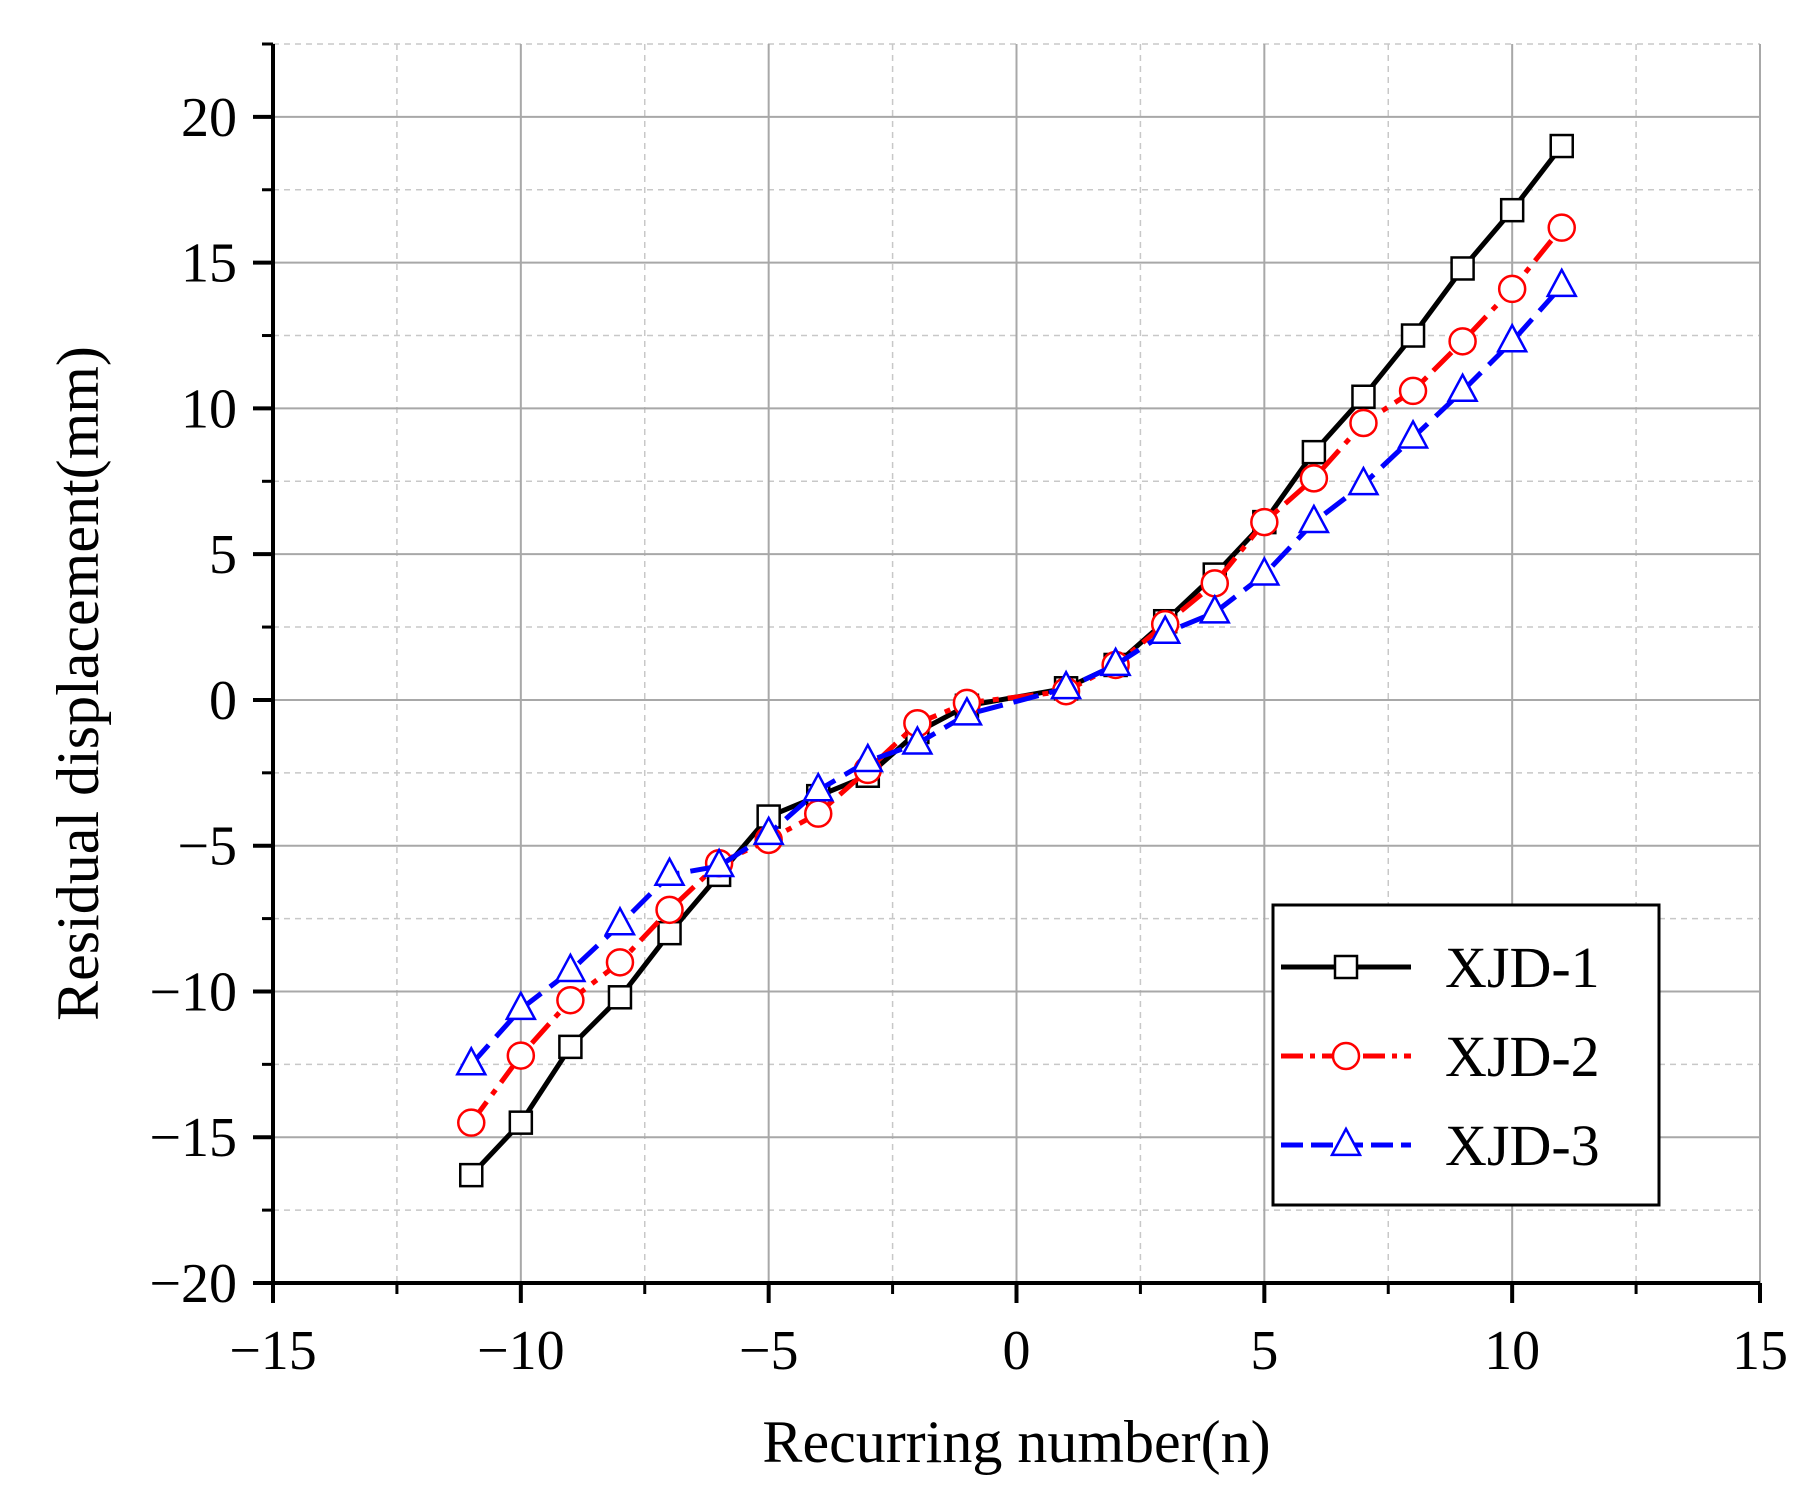 Image resolution: width=1811 pixels, height=1503 pixels. What do you see at coordinates (193, 1138) in the screenshot?
I see `y-tick-label: −15` at bounding box center [193, 1138].